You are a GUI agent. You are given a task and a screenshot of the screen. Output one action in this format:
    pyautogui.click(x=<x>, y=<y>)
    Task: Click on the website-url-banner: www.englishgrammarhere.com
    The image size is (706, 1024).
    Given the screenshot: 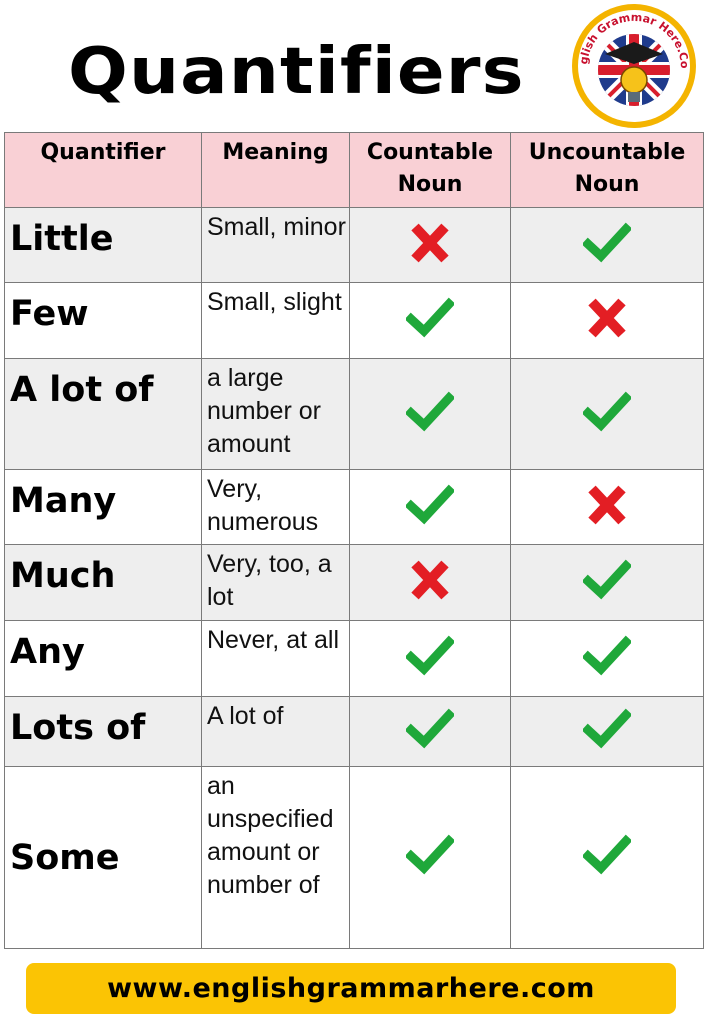 What is the action you would take?
    pyautogui.click(x=351, y=988)
    